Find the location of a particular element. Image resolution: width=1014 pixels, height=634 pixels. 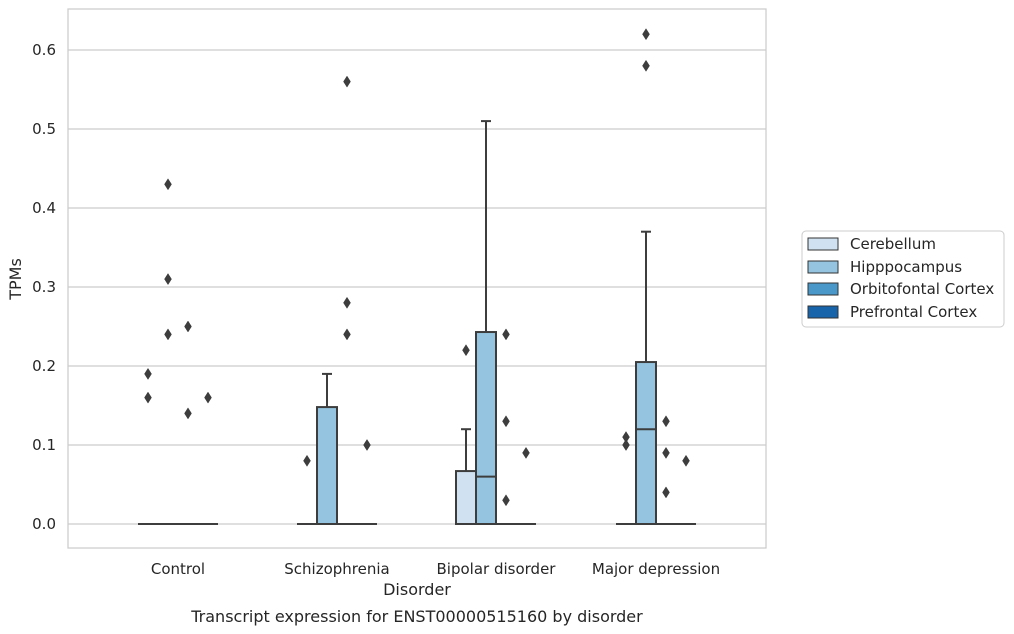

y-tick-label: 0.5 is located at coordinates (44, 129).